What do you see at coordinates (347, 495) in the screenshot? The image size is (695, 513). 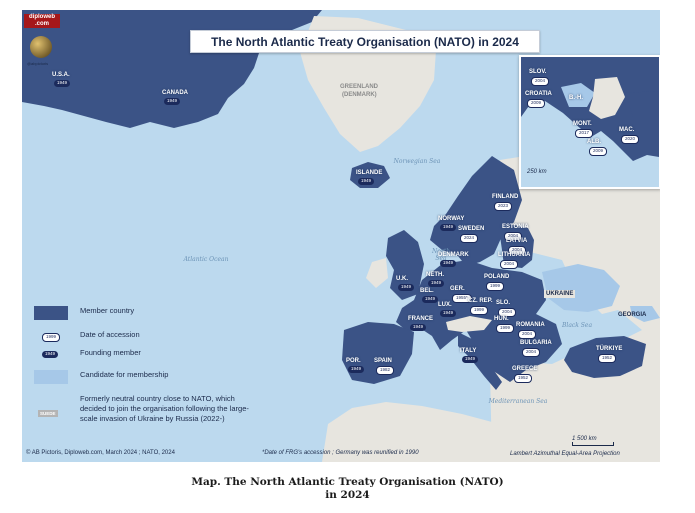 I see `caption-line-2: in 2024` at bounding box center [347, 495].